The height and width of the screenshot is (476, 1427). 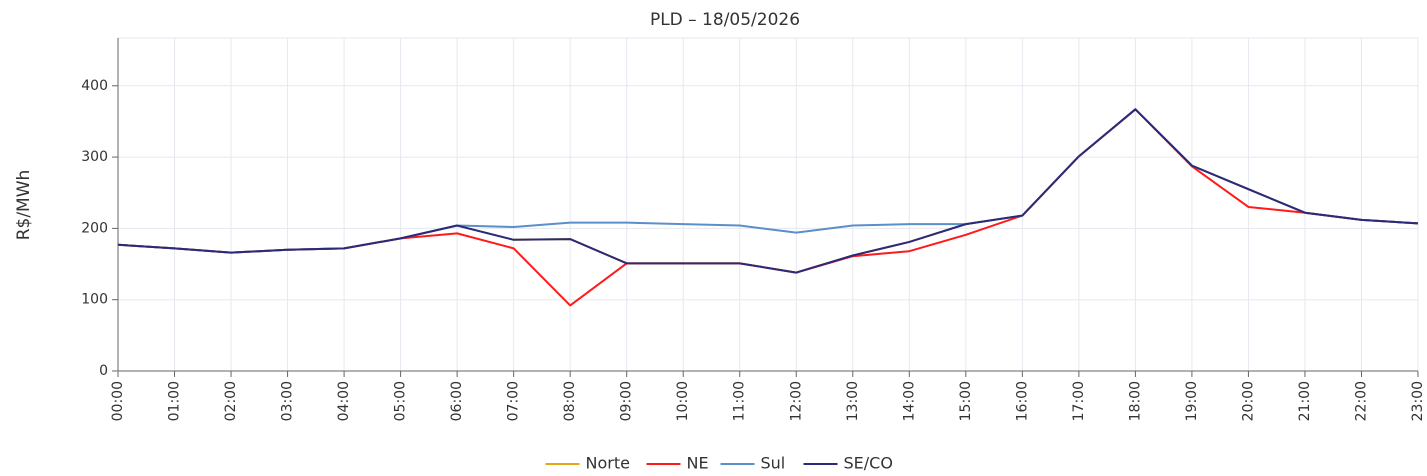 What do you see at coordinates (231, 401) in the screenshot?
I see `x-tick-label: 02:00` at bounding box center [231, 401].